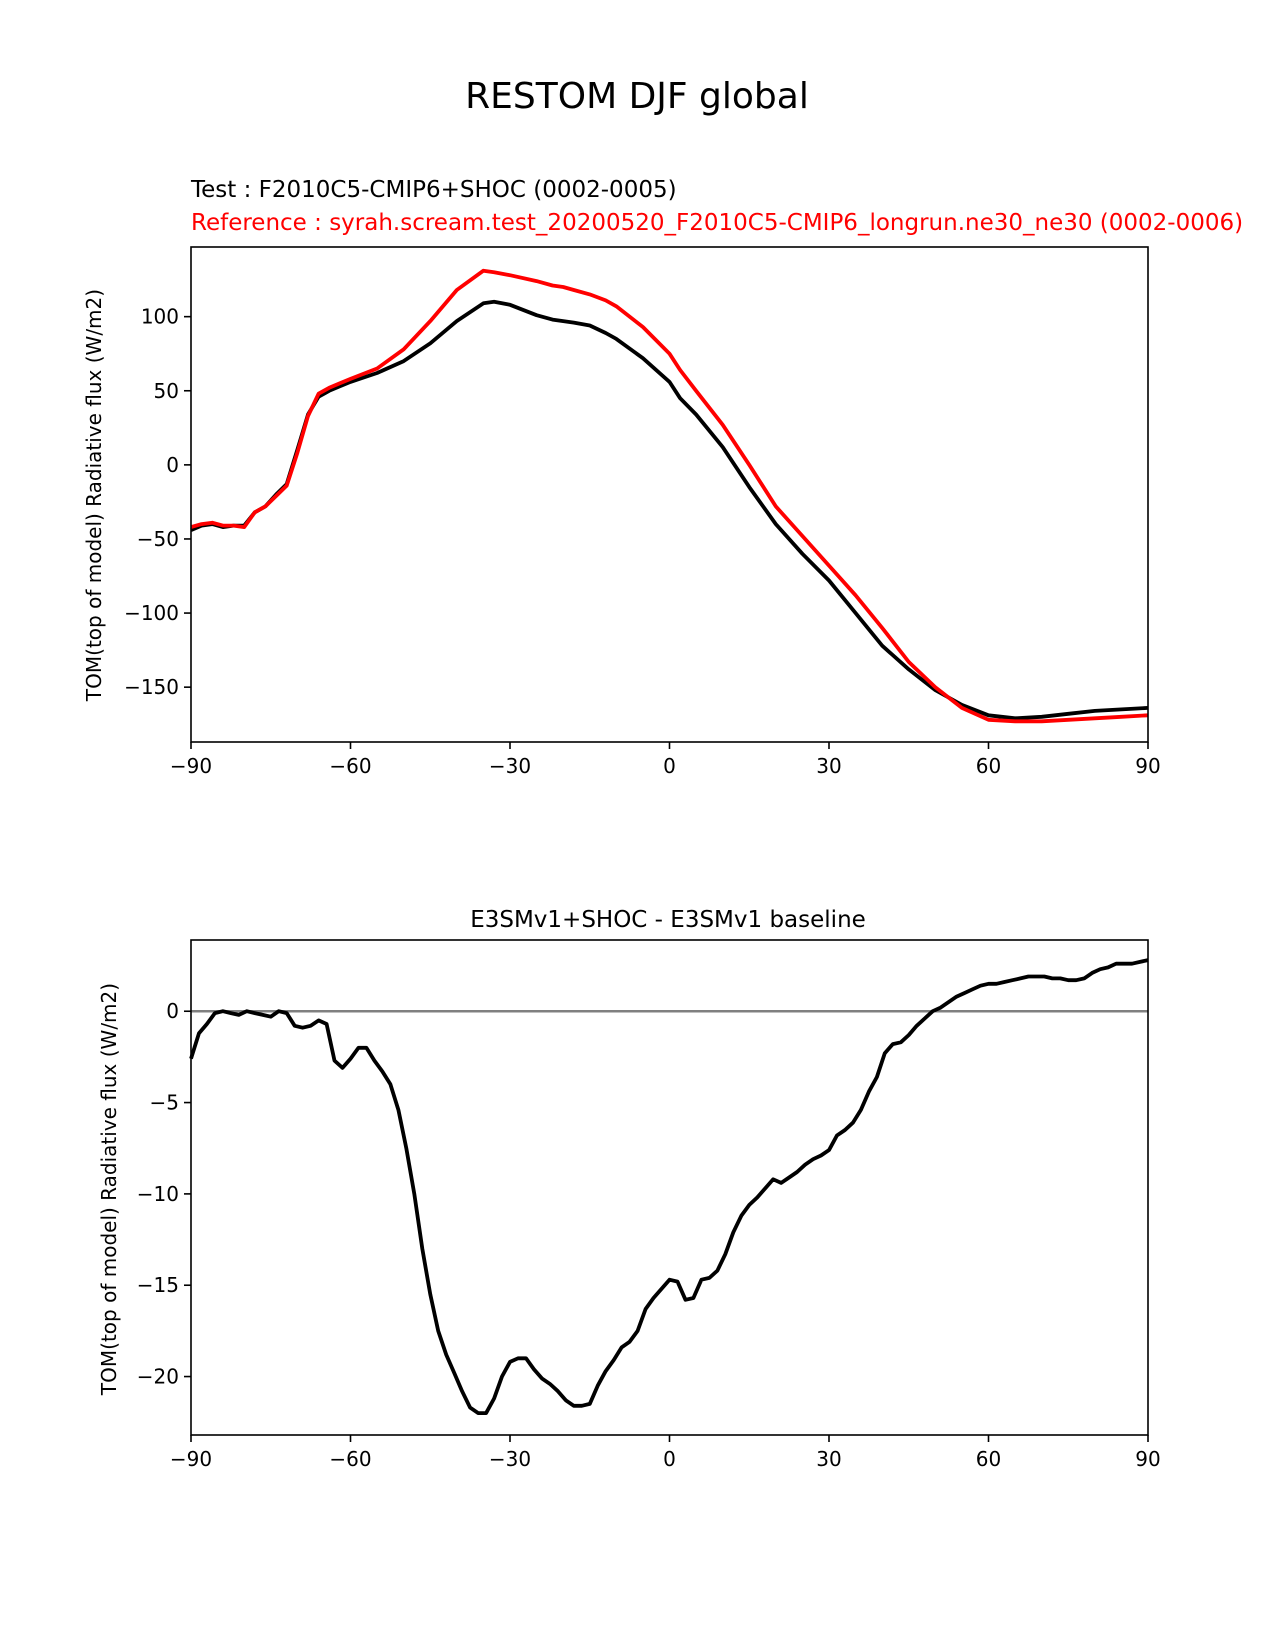 The width and height of the screenshot is (1275, 1650). Describe the element at coordinates (166, 391) in the screenshot. I see `y-tick-label: 50` at that location.